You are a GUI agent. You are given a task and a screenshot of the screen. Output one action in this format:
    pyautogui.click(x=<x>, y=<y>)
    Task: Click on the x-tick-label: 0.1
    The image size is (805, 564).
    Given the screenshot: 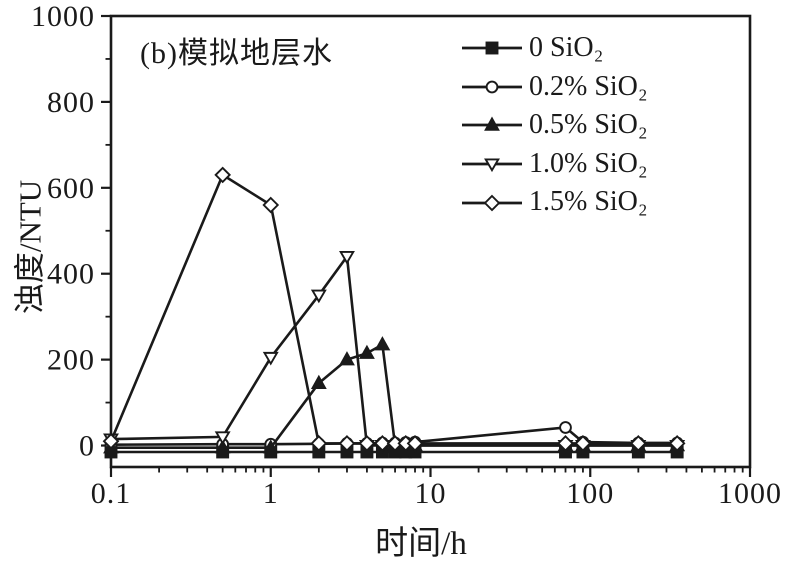 What is the action you would take?
    pyautogui.click(x=111, y=493)
    